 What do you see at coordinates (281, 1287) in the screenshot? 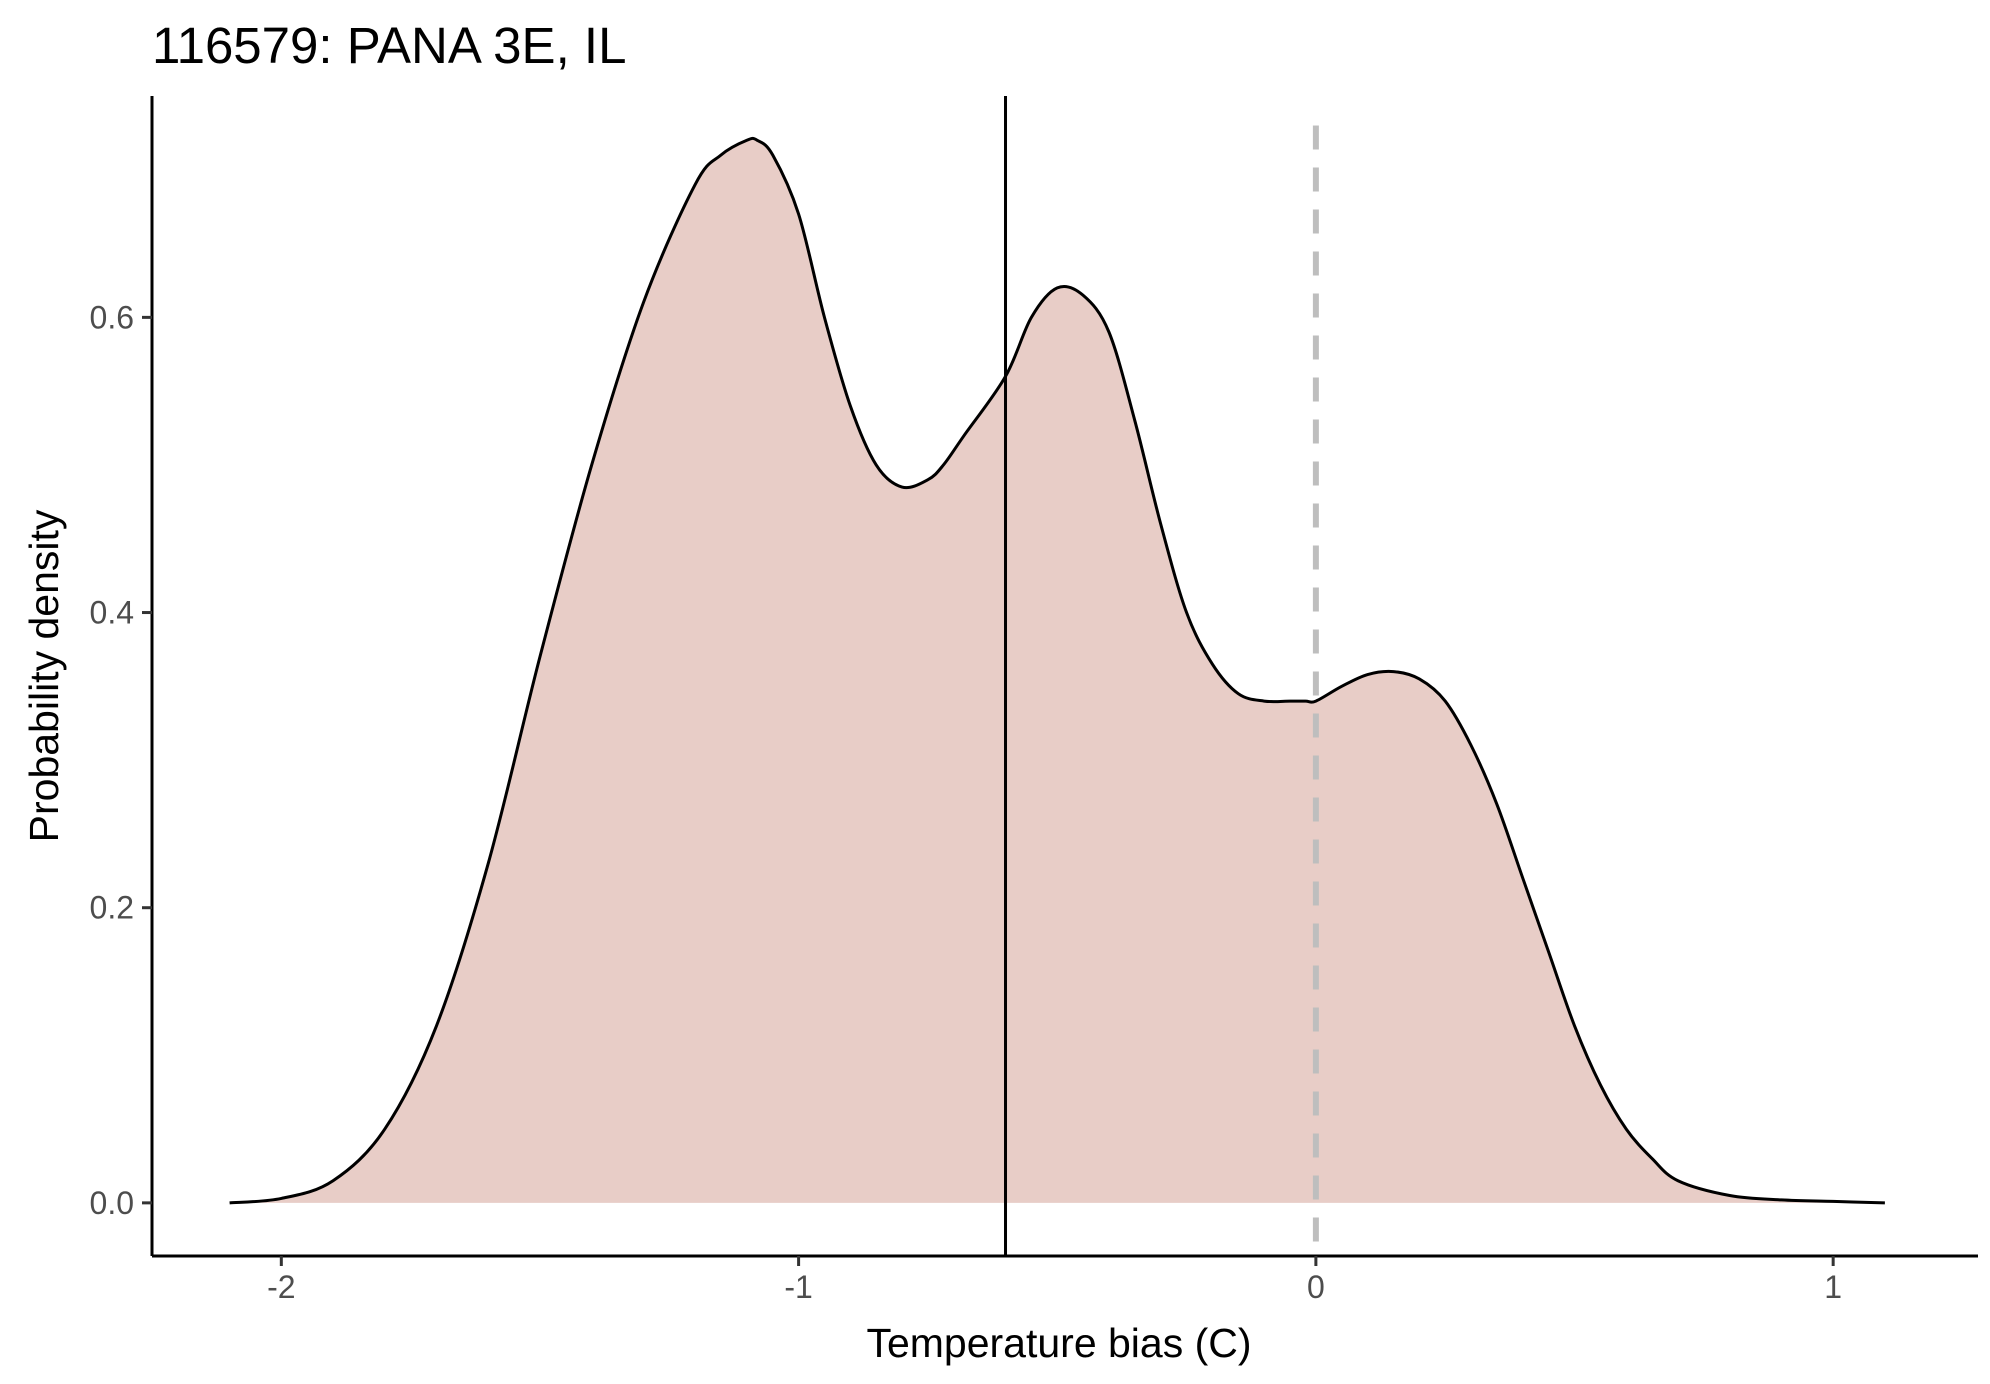
I see `x-tick-label: -2` at bounding box center [281, 1287].